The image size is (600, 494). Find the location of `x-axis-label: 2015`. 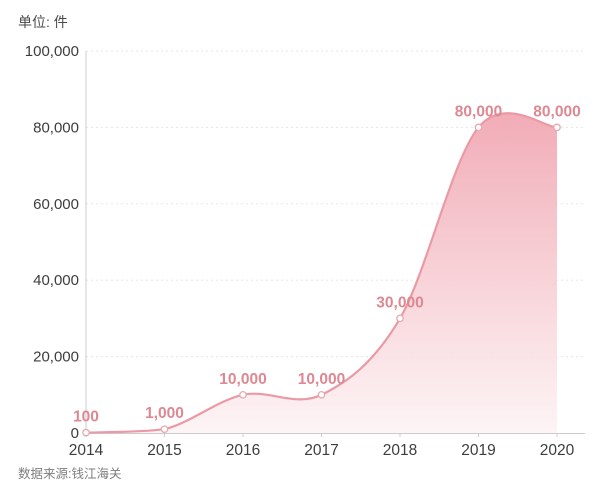

x-axis-label: 2015 is located at coordinates (164, 450).